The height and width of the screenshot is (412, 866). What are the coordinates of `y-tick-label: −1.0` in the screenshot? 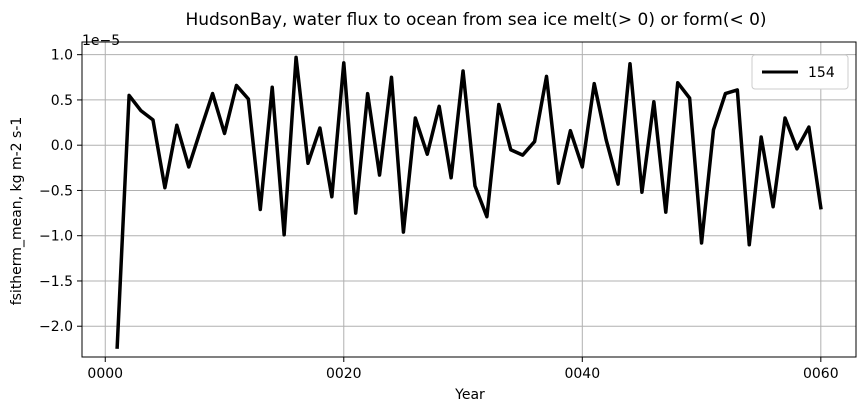 It's located at (56, 237).